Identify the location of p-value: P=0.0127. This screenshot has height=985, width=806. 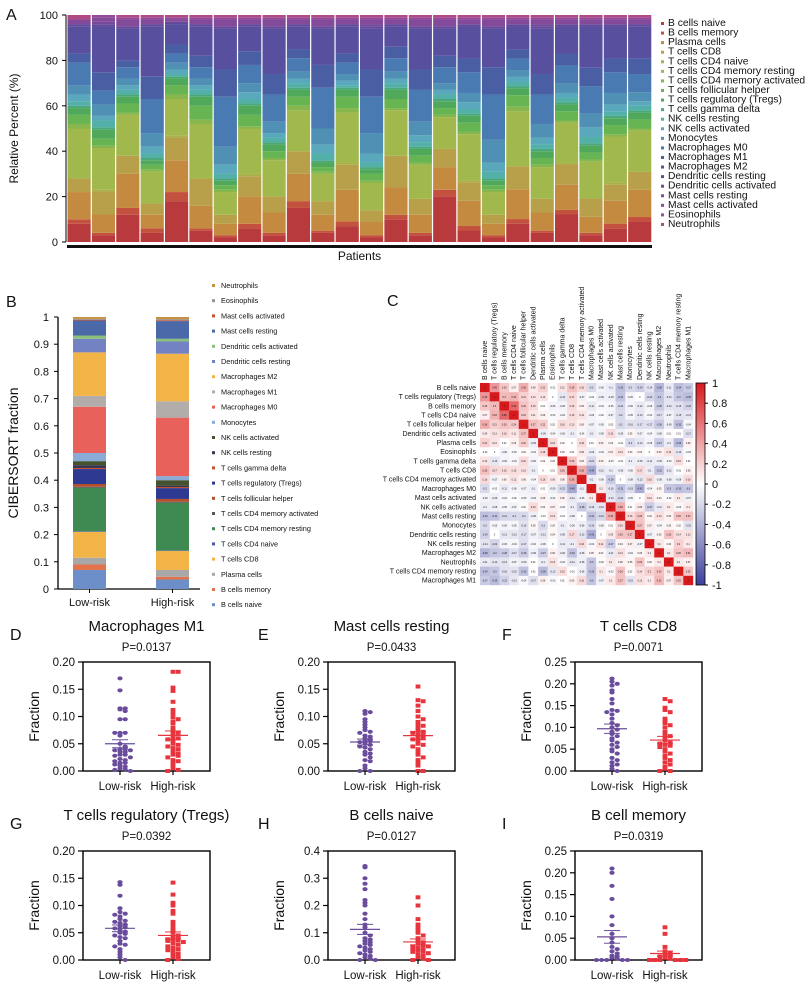
(392, 837).